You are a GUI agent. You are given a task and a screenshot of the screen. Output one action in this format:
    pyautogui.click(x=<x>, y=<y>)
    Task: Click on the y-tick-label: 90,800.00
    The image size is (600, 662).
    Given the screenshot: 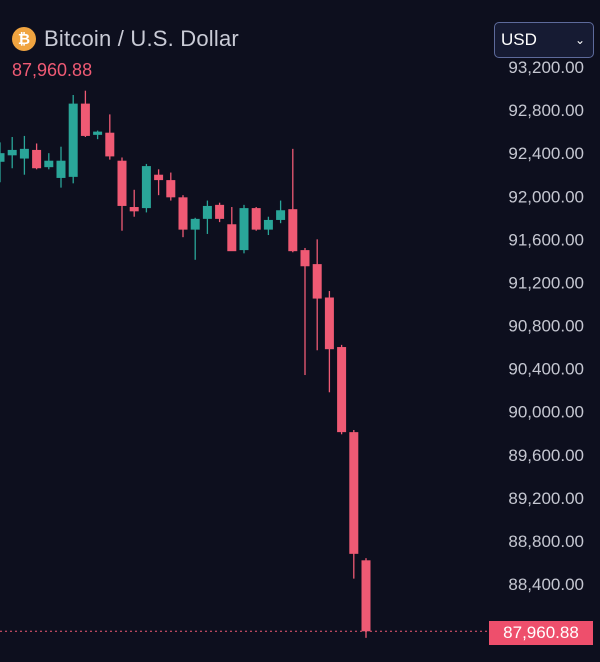 What is the action you would take?
    pyautogui.click(x=546, y=326)
    